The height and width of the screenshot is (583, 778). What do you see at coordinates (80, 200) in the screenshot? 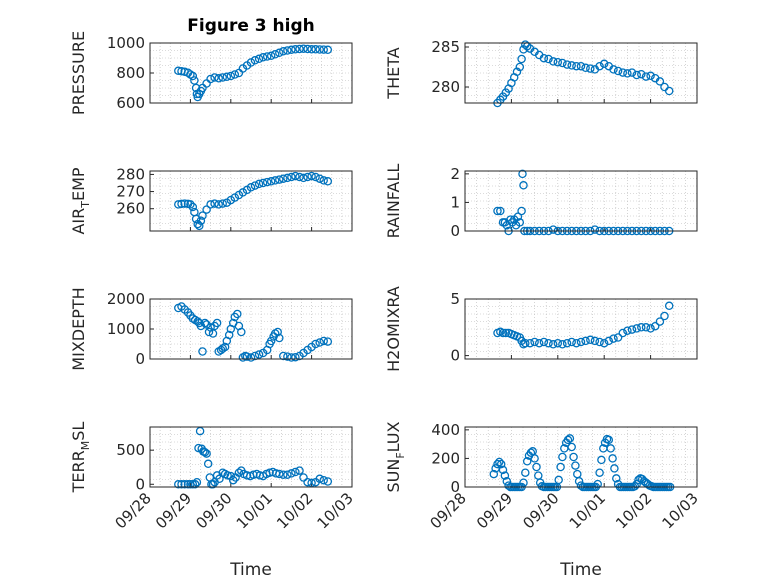
I see `y-axis-label: AIRTEMP` at bounding box center [80, 200].